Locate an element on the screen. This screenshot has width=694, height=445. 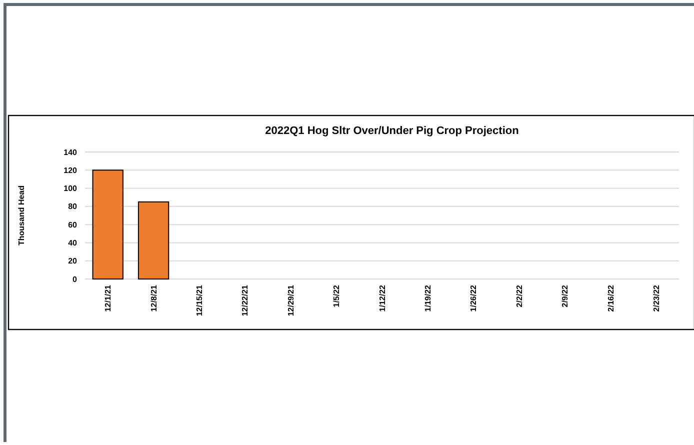
y-tick-label: 120 is located at coordinates (71, 170).